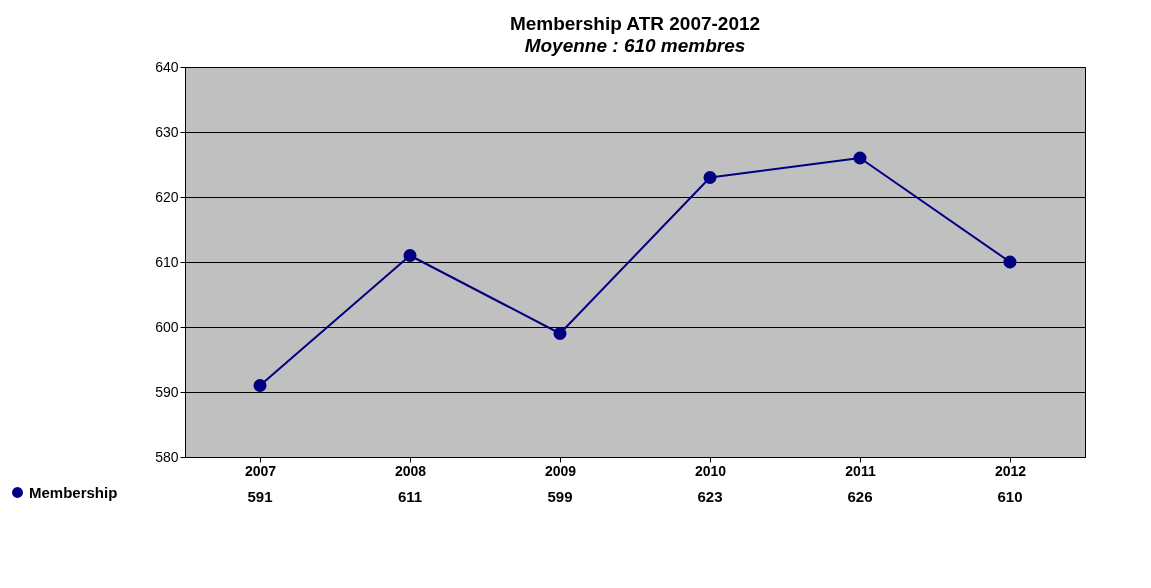 The width and height of the screenshot is (1151, 588). Describe the element at coordinates (167, 391) in the screenshot. I see `y-tick-label: 590` at that location.